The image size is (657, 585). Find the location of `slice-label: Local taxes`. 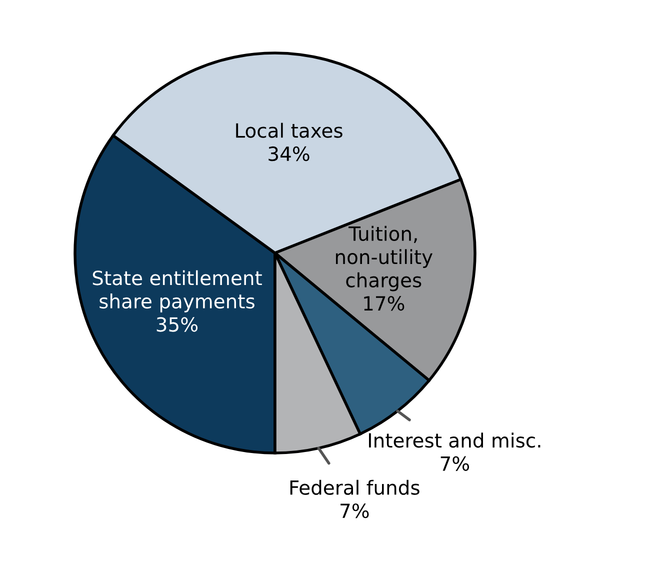

slice-label: Local taxes is located at coordinates (289, 130).